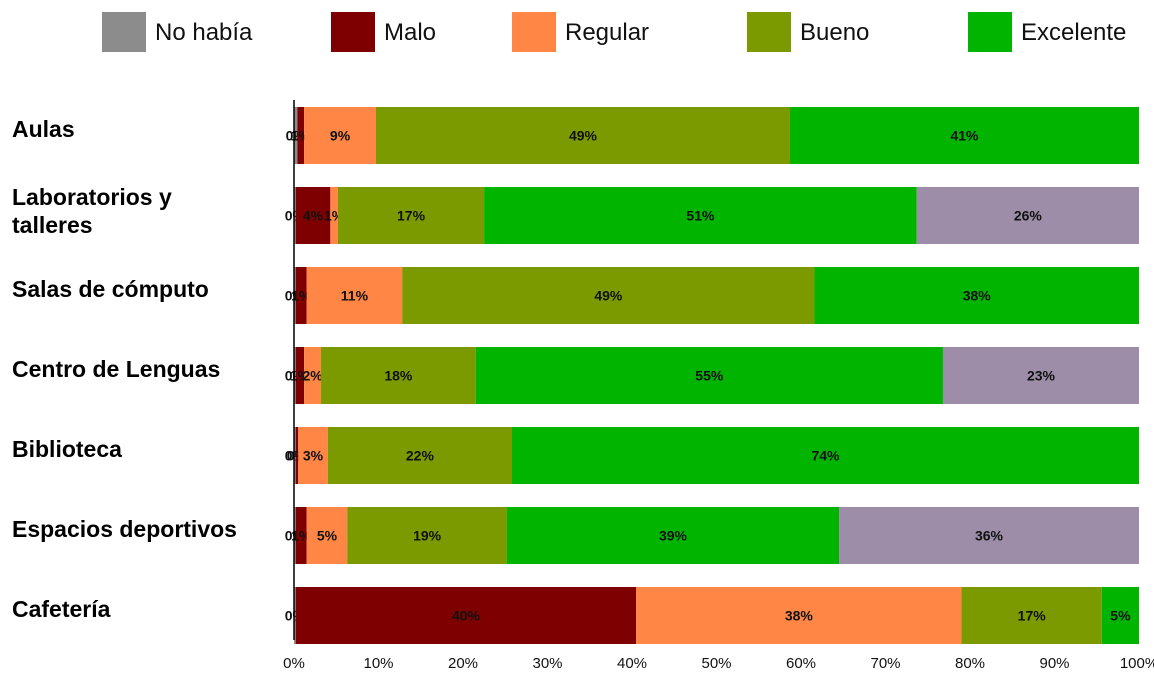 The image size is (1154, 674). What do you see at coordinates (834, 32) in the screenshot?
I see `legend-label-3: Bueno` at bounding box center [834, 32].